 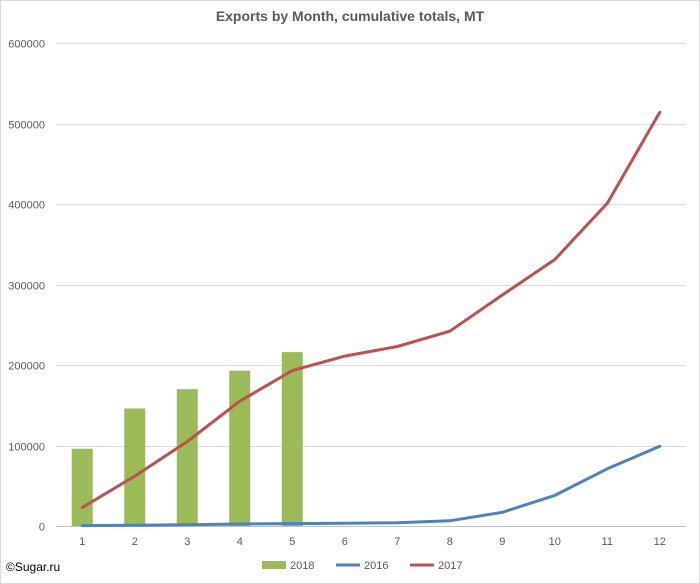 What do you see at coordinates (42, 528) in the screenshot?
I see `y-tick-label: 0` at bounding box center [42, 528].